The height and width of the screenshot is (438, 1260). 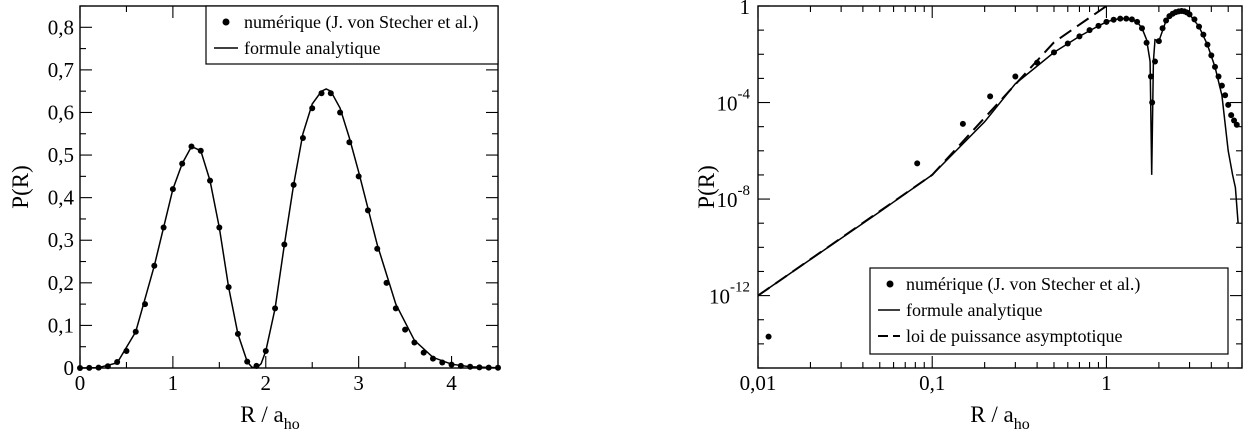 I want to click on y-tick-label: 1, so click(x=745, y=9).